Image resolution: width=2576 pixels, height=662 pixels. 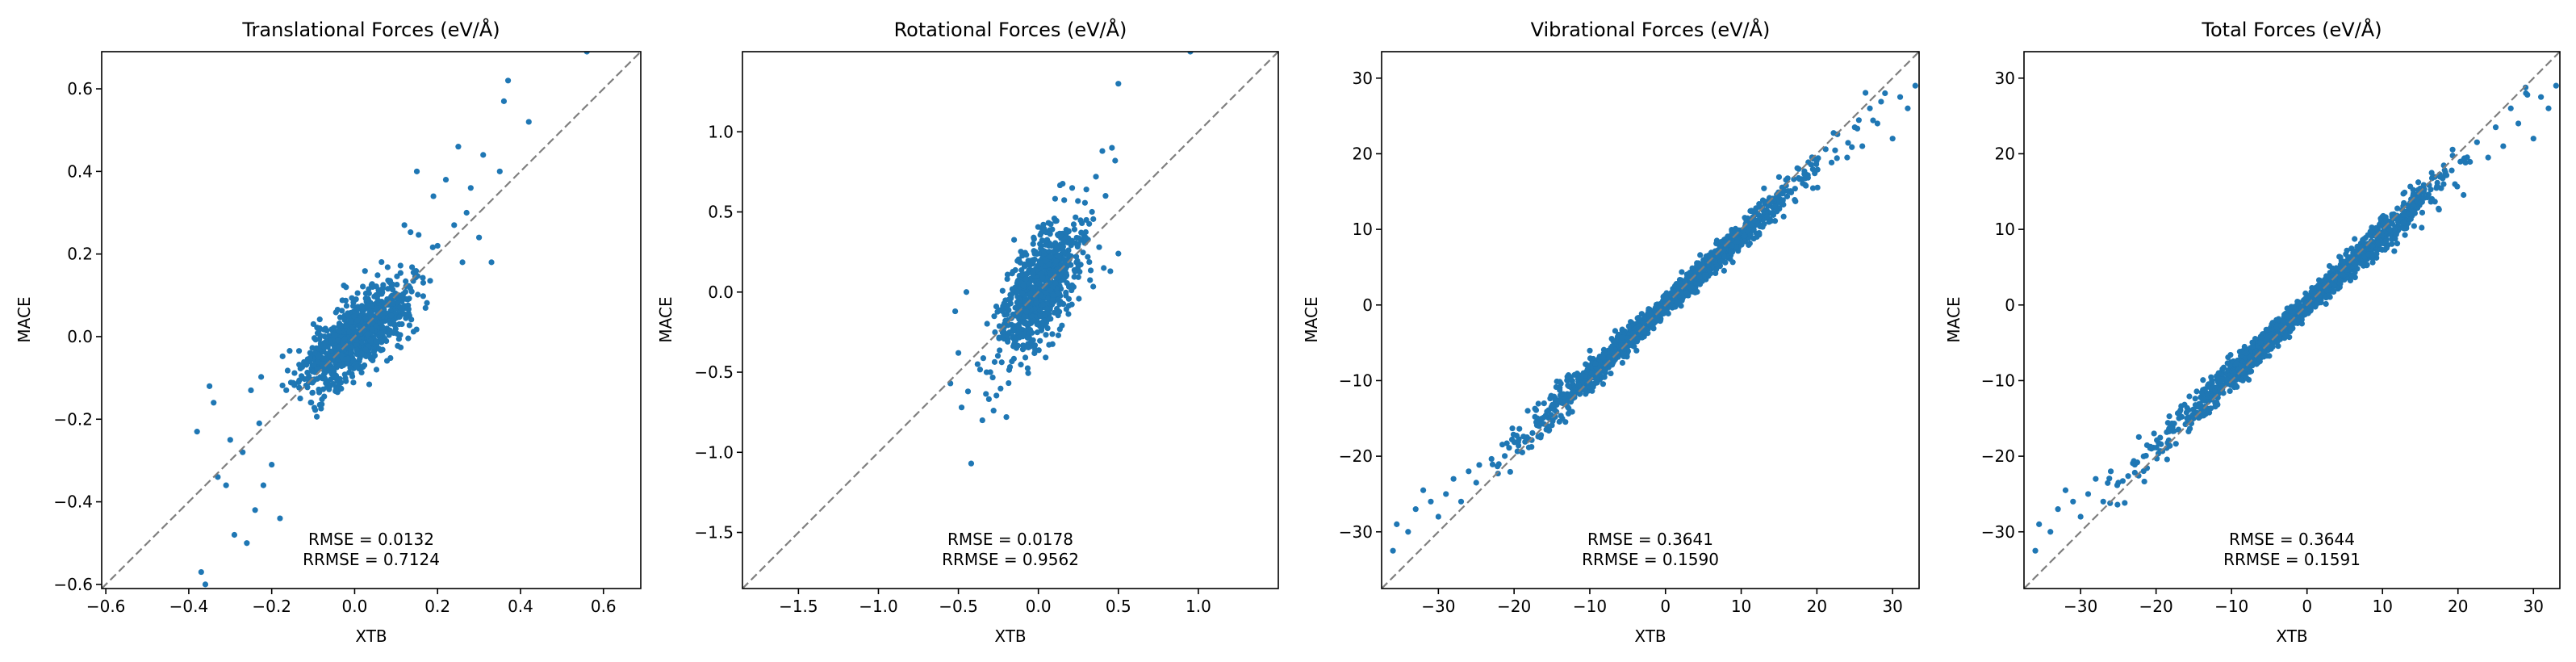 I want to click on x-tick-label: −0.6, so click(x=106, y=606).